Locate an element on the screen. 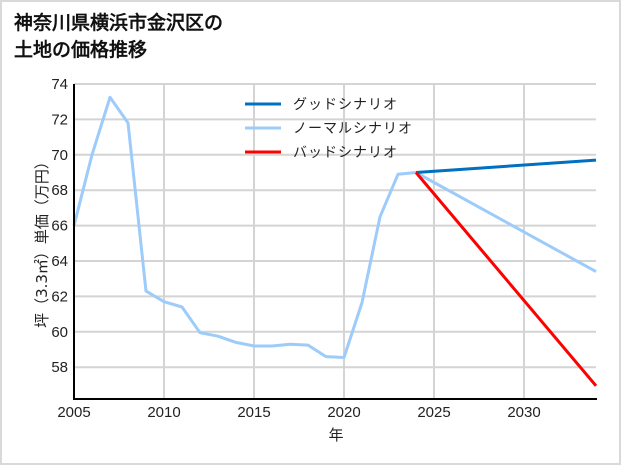 This screenshot has width=621, height=465. y-tick-label: 60 is located at coordinates (59, 332).